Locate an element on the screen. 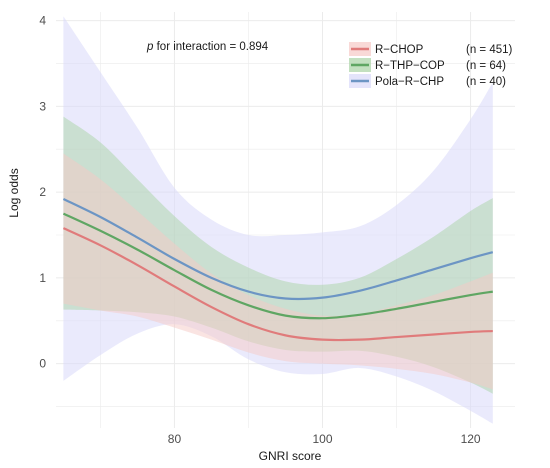 Image resolution: width=550 pixels, height=468 pixels. x-axis-ticks: 80 100 120 is located at coordinates (324, 439).